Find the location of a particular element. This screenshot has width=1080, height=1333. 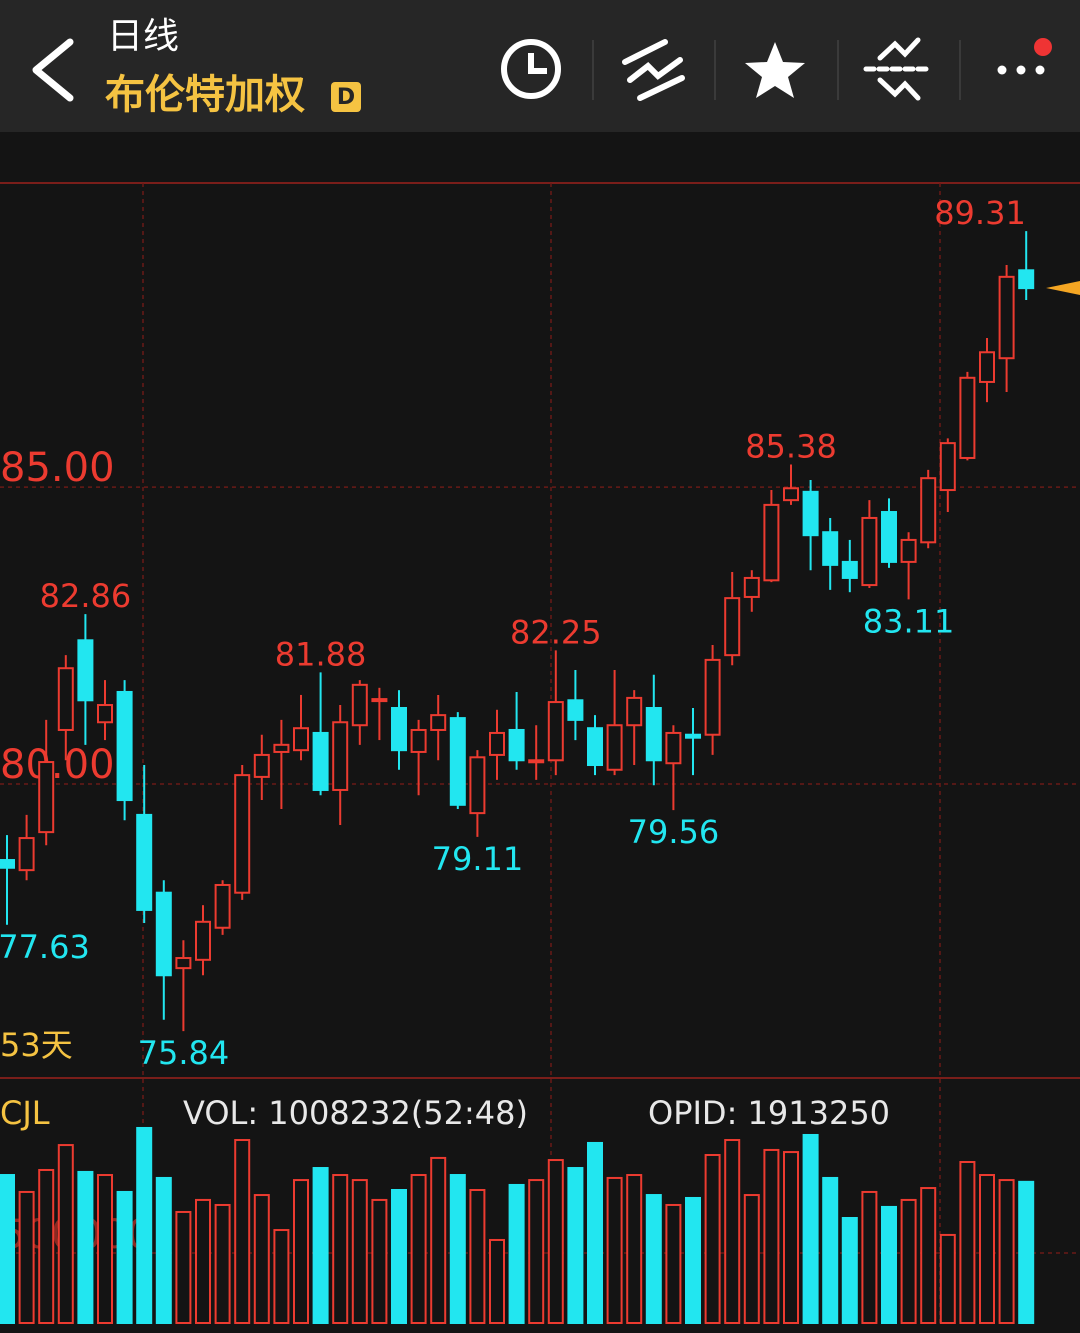

low-label: 83.11 is located at coordinates (909, 621).